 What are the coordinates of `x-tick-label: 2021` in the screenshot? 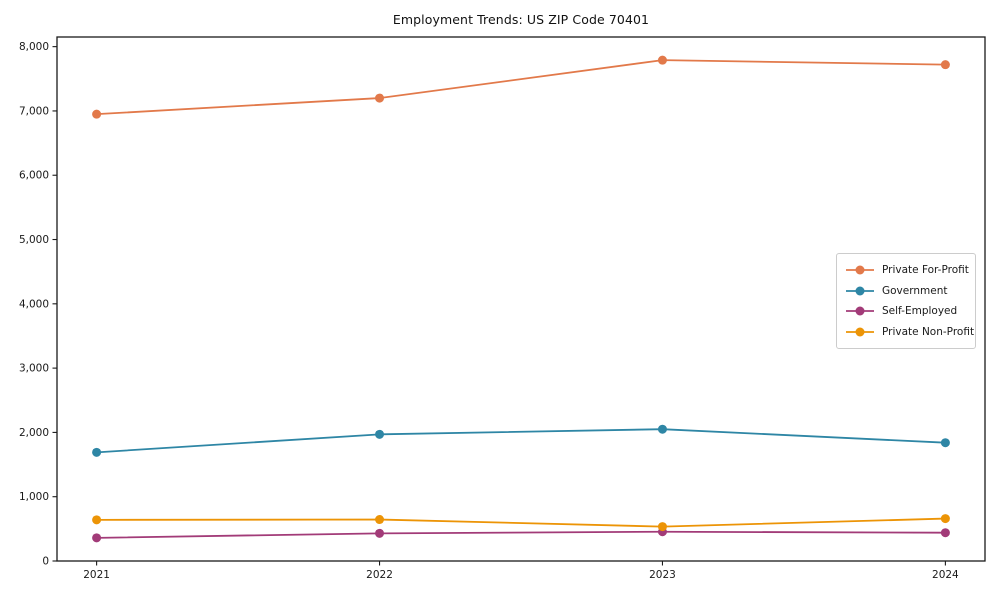 It's located at (96, 575).